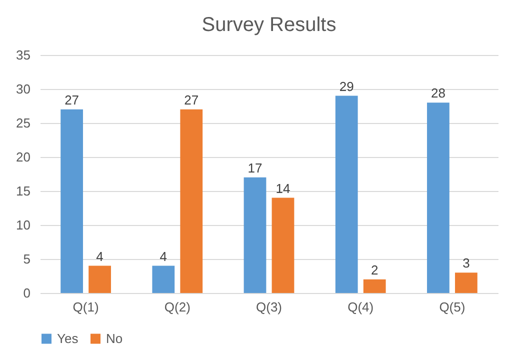  Describe the element at coordinates (269, 25) in the screenshot. I see `chart-title: Survey Results` at that location.